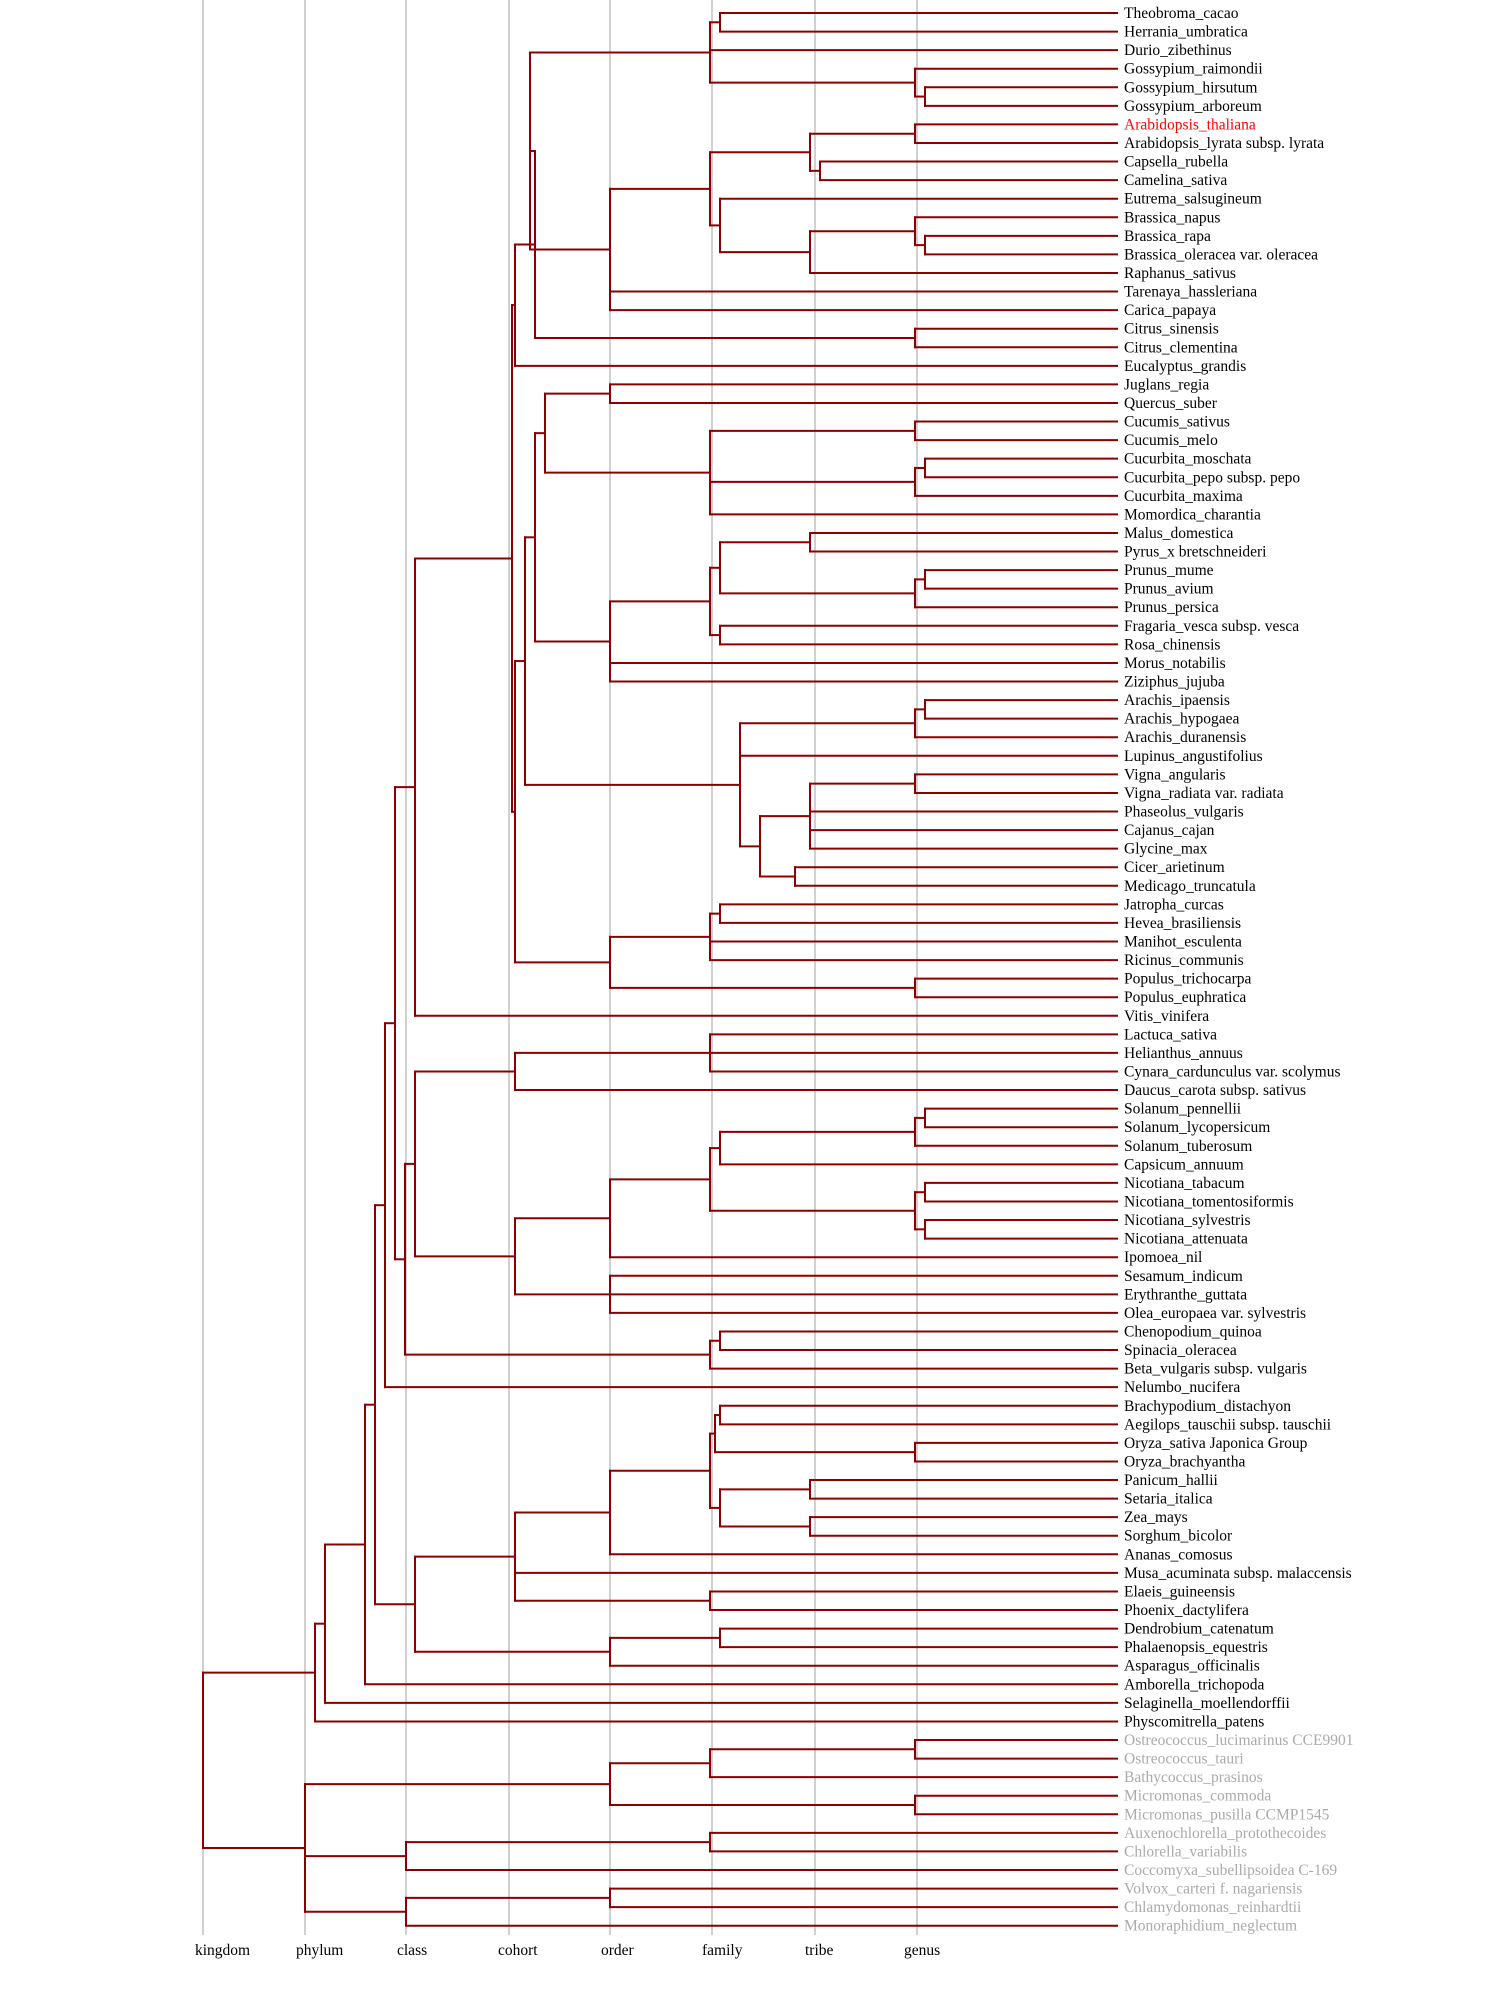 The image size is (1500, 2000). I want to click on rank-label-kingdom: kingdom, so click(222, 1950).